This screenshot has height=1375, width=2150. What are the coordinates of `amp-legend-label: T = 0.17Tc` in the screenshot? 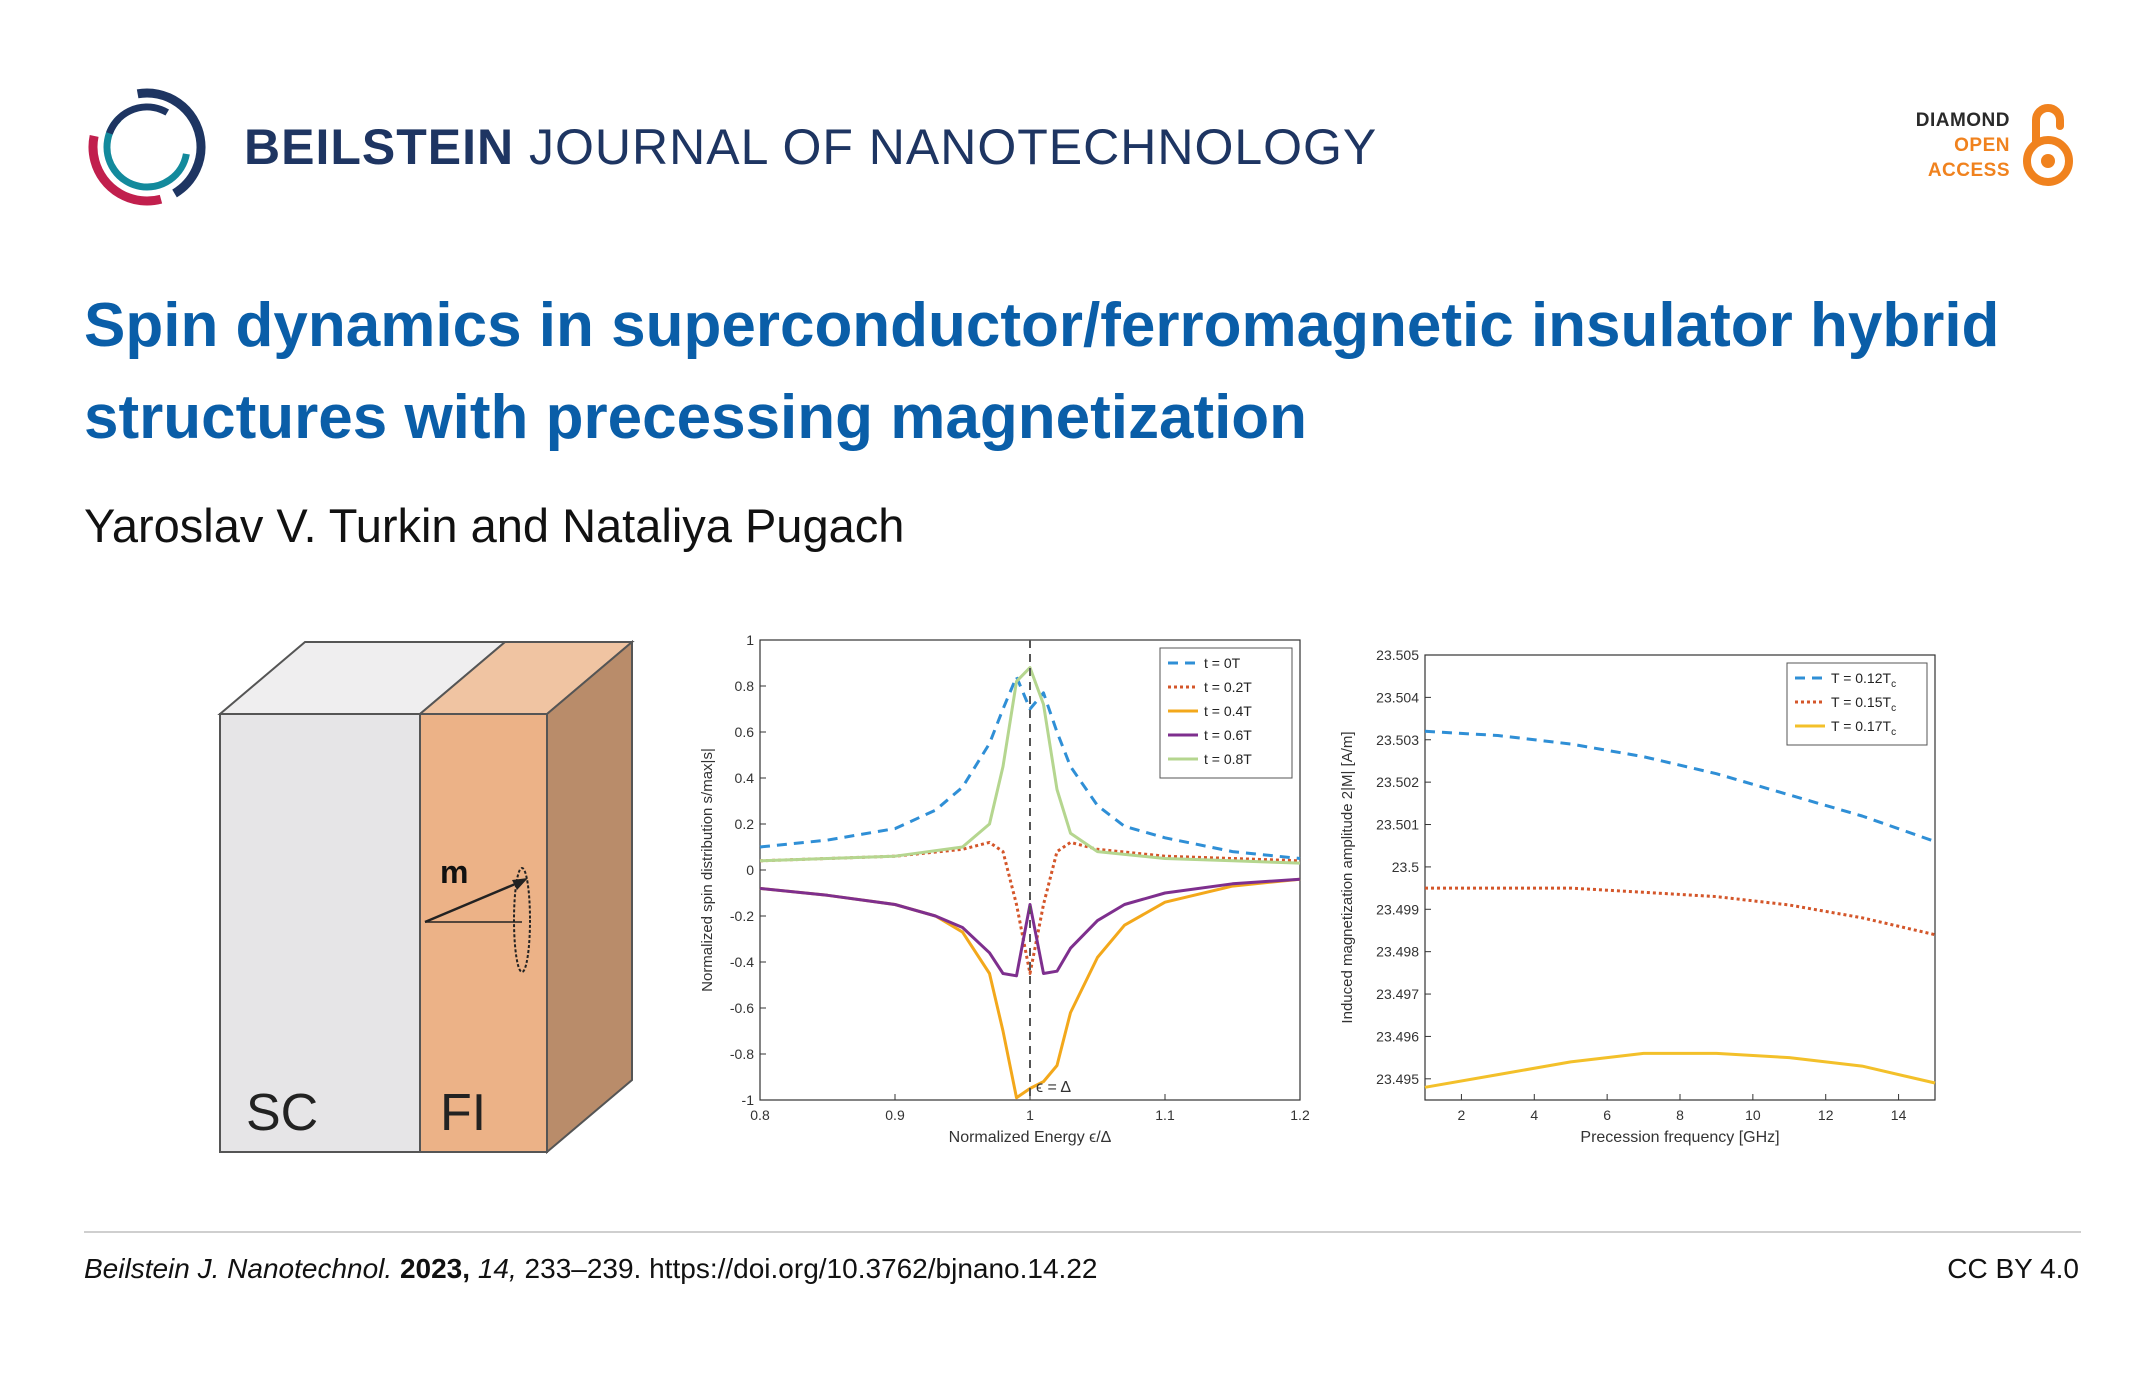 It's located at (1863, 728).